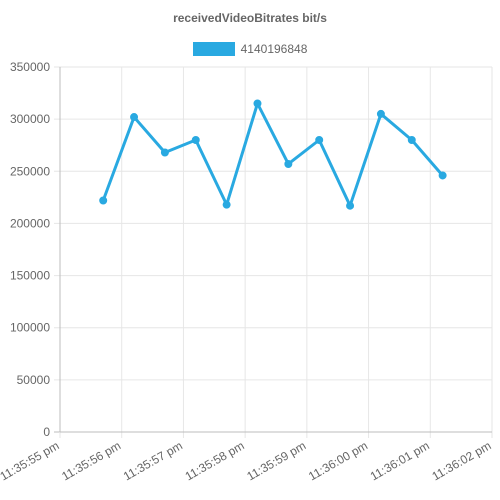 Image resolution: width=500 pixels, height=500 pixels. I want to click on y-tick-label: 350000, so click(30, 67).